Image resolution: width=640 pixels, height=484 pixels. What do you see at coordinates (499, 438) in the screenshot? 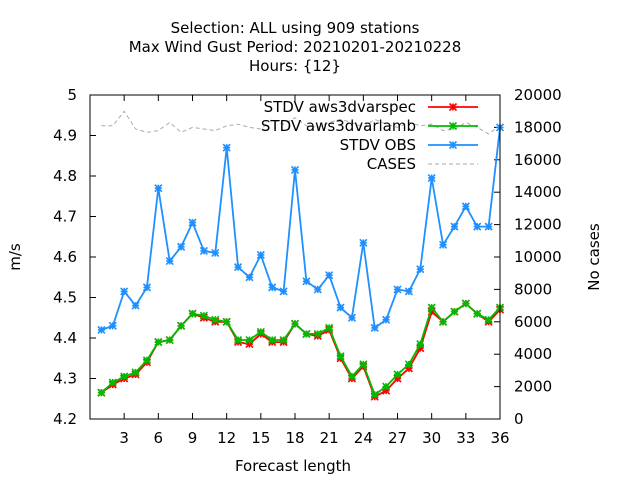
I see `x-tick-label: 36` at bounding box center [499, 438].